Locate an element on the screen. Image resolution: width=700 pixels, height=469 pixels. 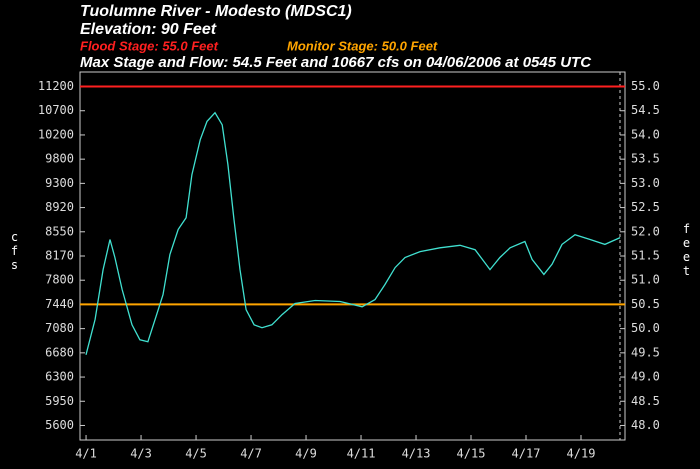
y2-tick-label: 53.0 is located at coordinates (645, 183).